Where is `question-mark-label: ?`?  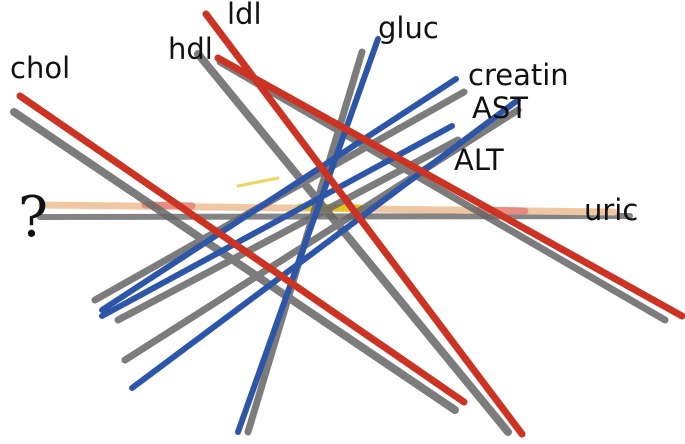 question-mark-label: ? is located at coordinates (33, 217).